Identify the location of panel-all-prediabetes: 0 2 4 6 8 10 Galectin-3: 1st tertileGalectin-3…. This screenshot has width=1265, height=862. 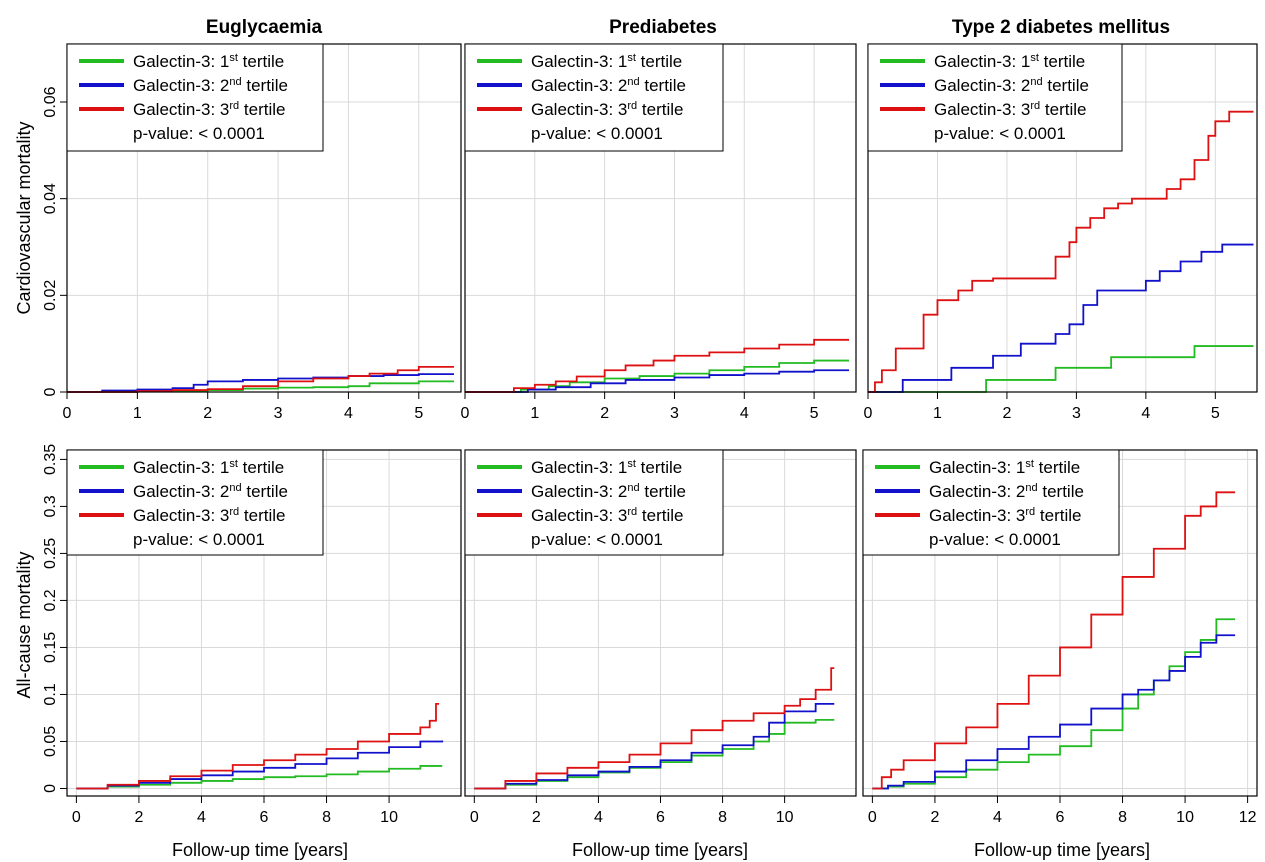
(660, 637).